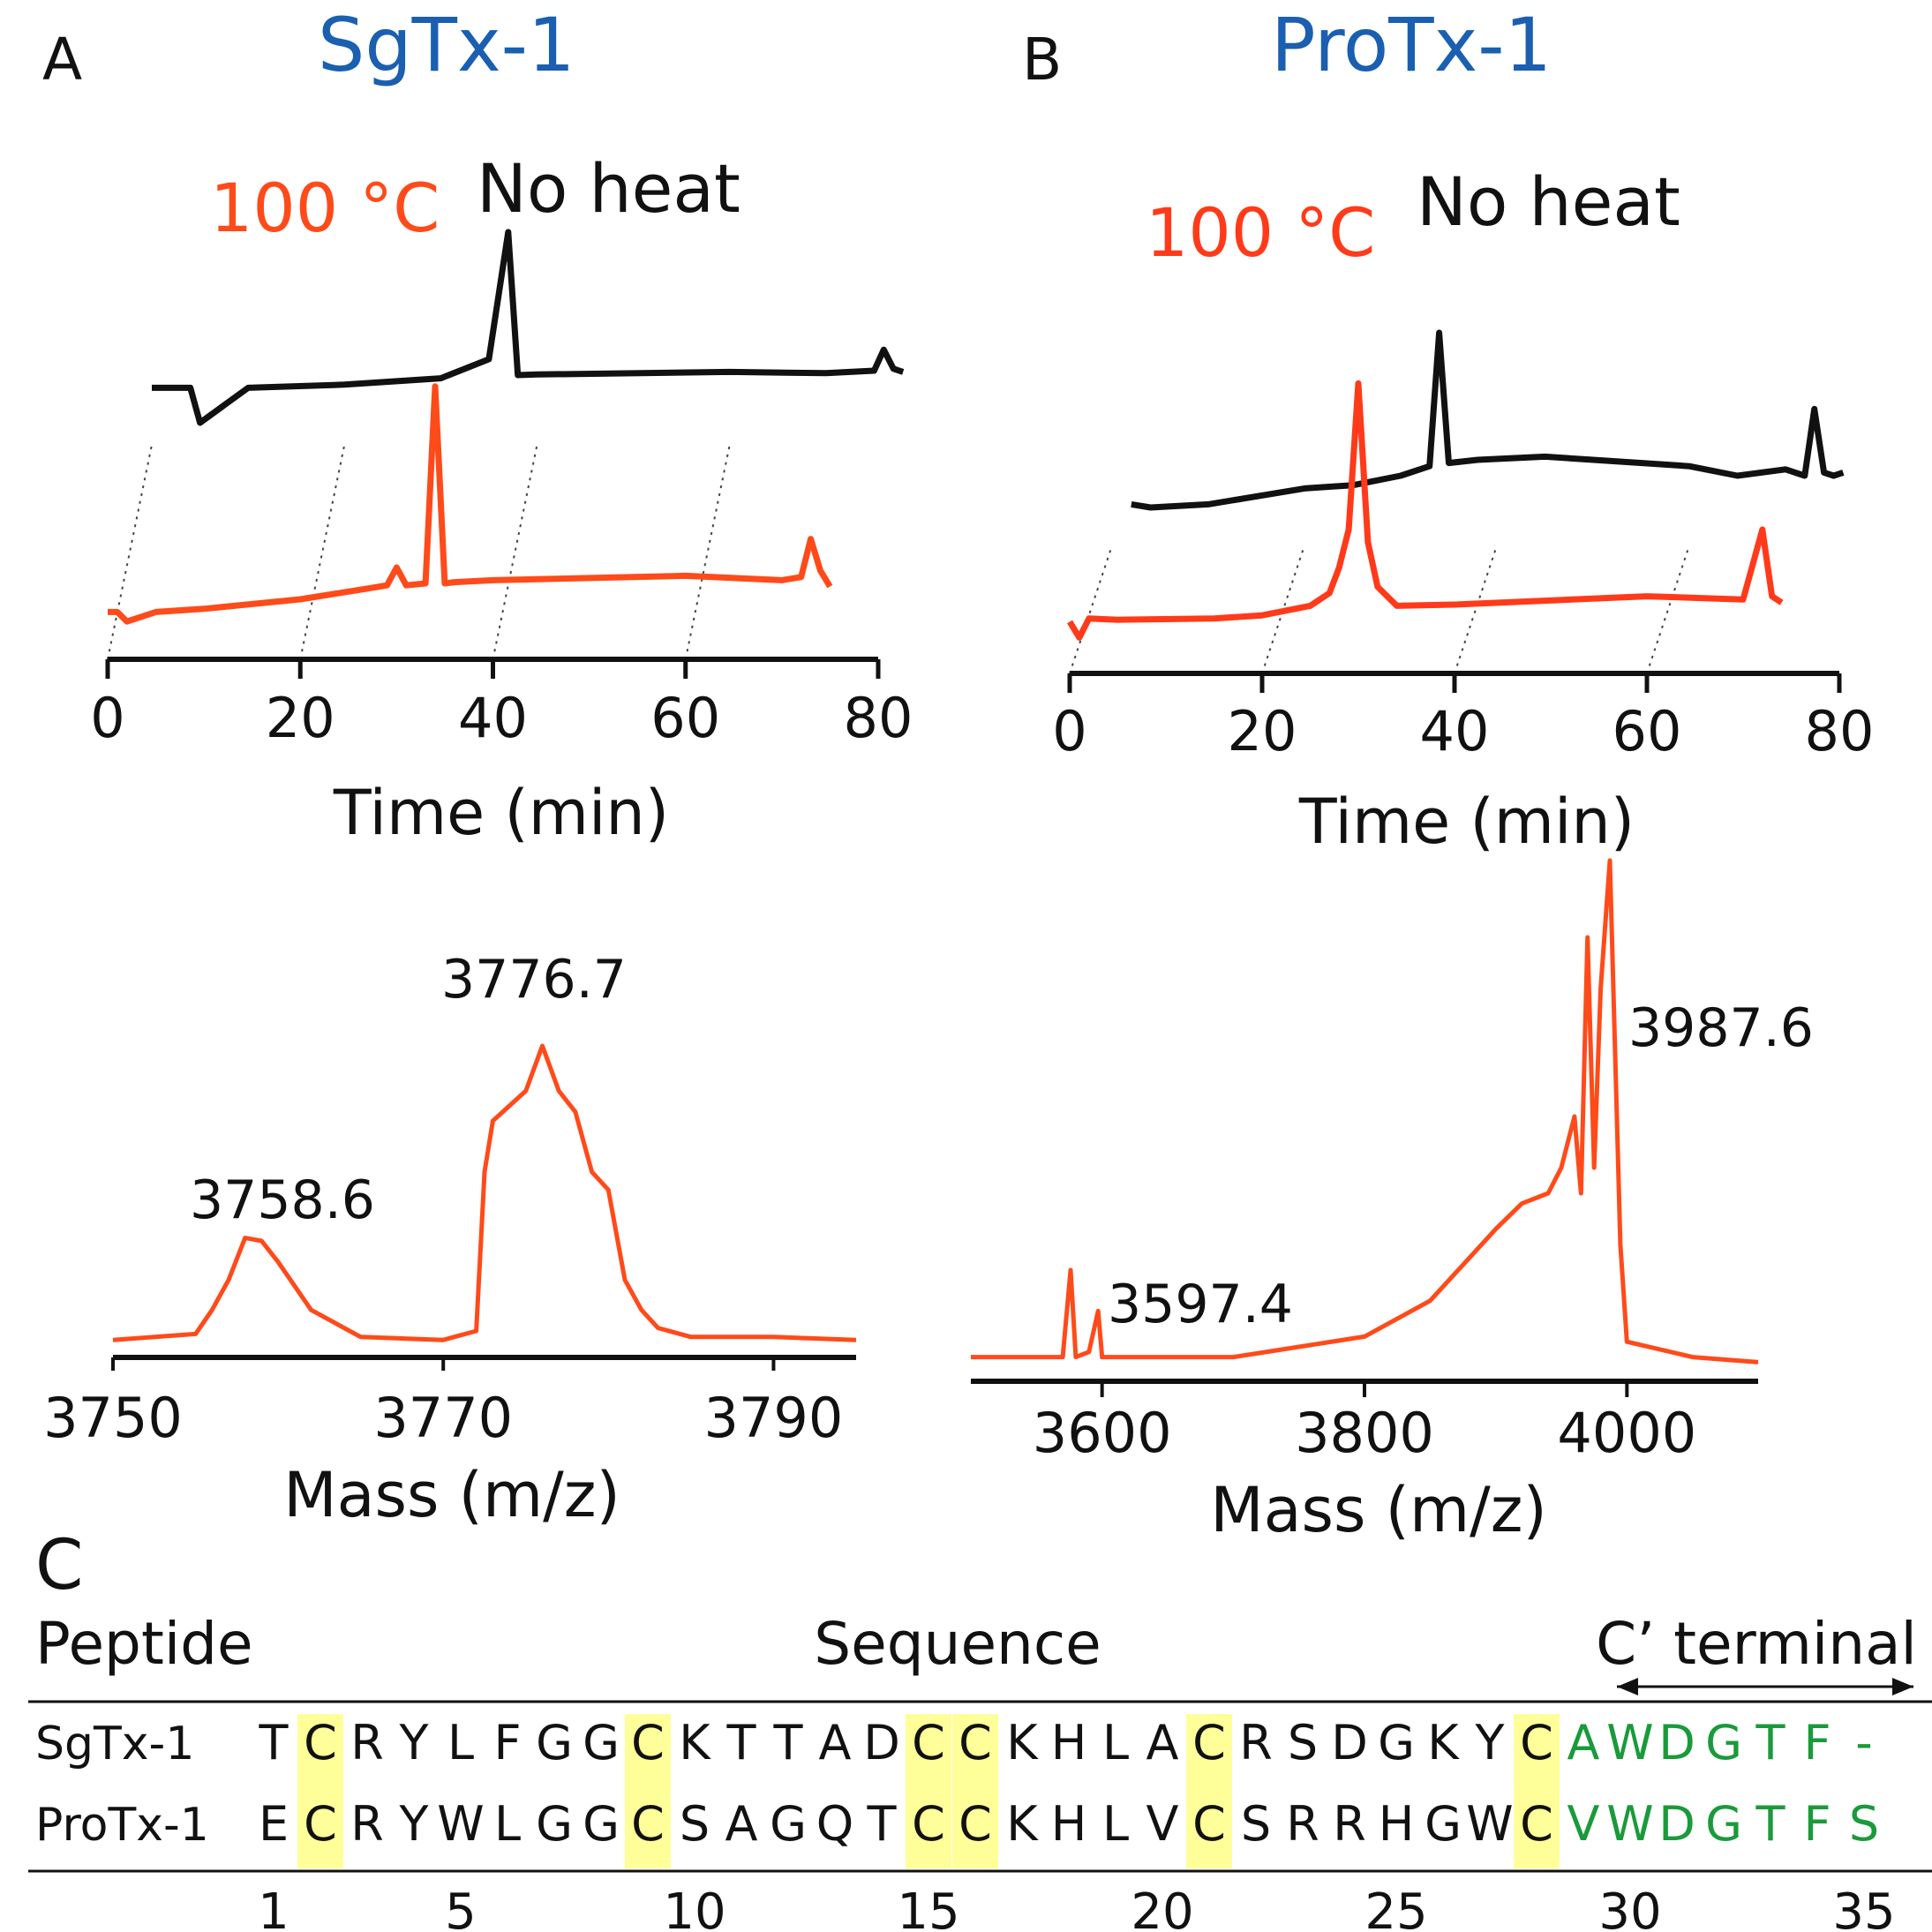  I want to click on position-number: 15, so click(928, 1907).